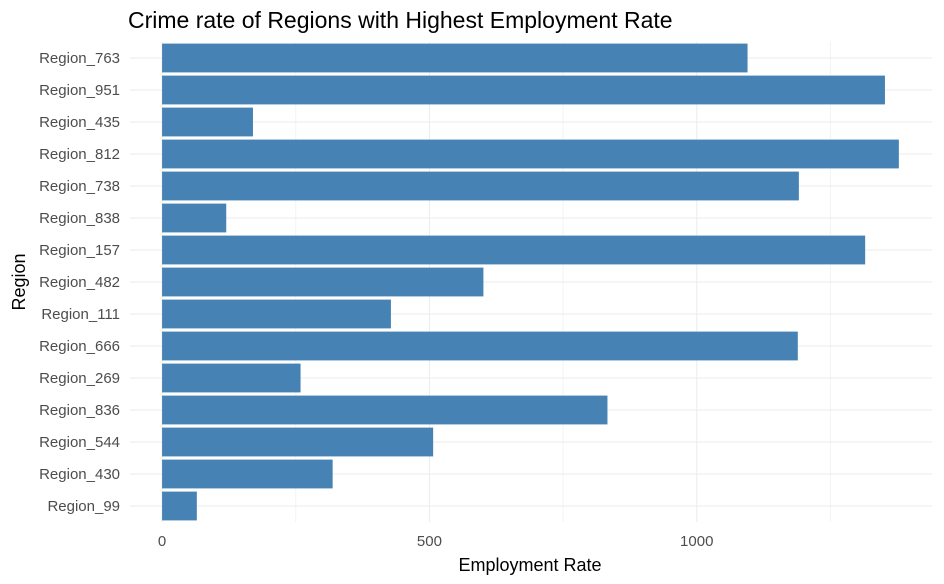 The image size is (944, 584). Describe the element at coordinates (83, 506) in the screenshot. I see `y-tick-label: Region_99` at that location.